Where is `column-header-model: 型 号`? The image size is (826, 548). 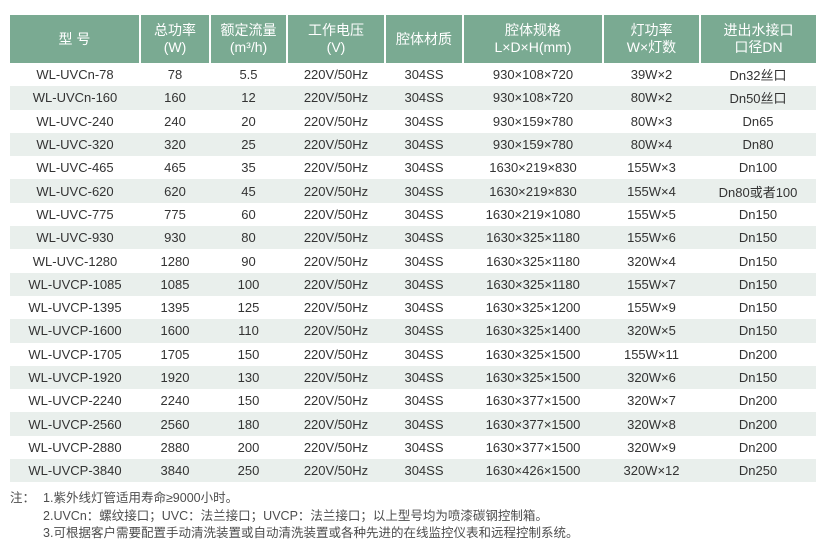 column-header-model: 型 号 is located at coordinates (75, 39).